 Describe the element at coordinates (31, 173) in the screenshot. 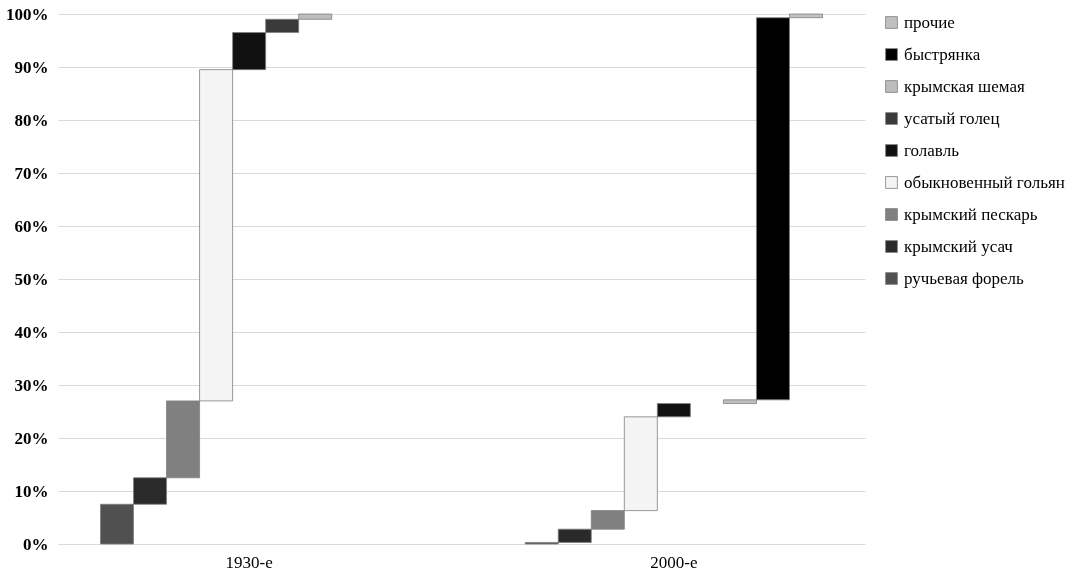

I see `y-tick-label: 70%` at that location.